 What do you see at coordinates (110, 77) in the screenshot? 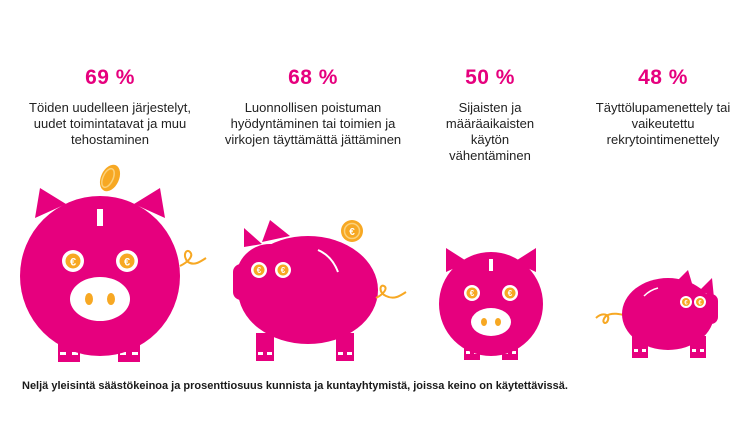
I see `stat-1-percent: 69 %` at bounding box center [110, 77].